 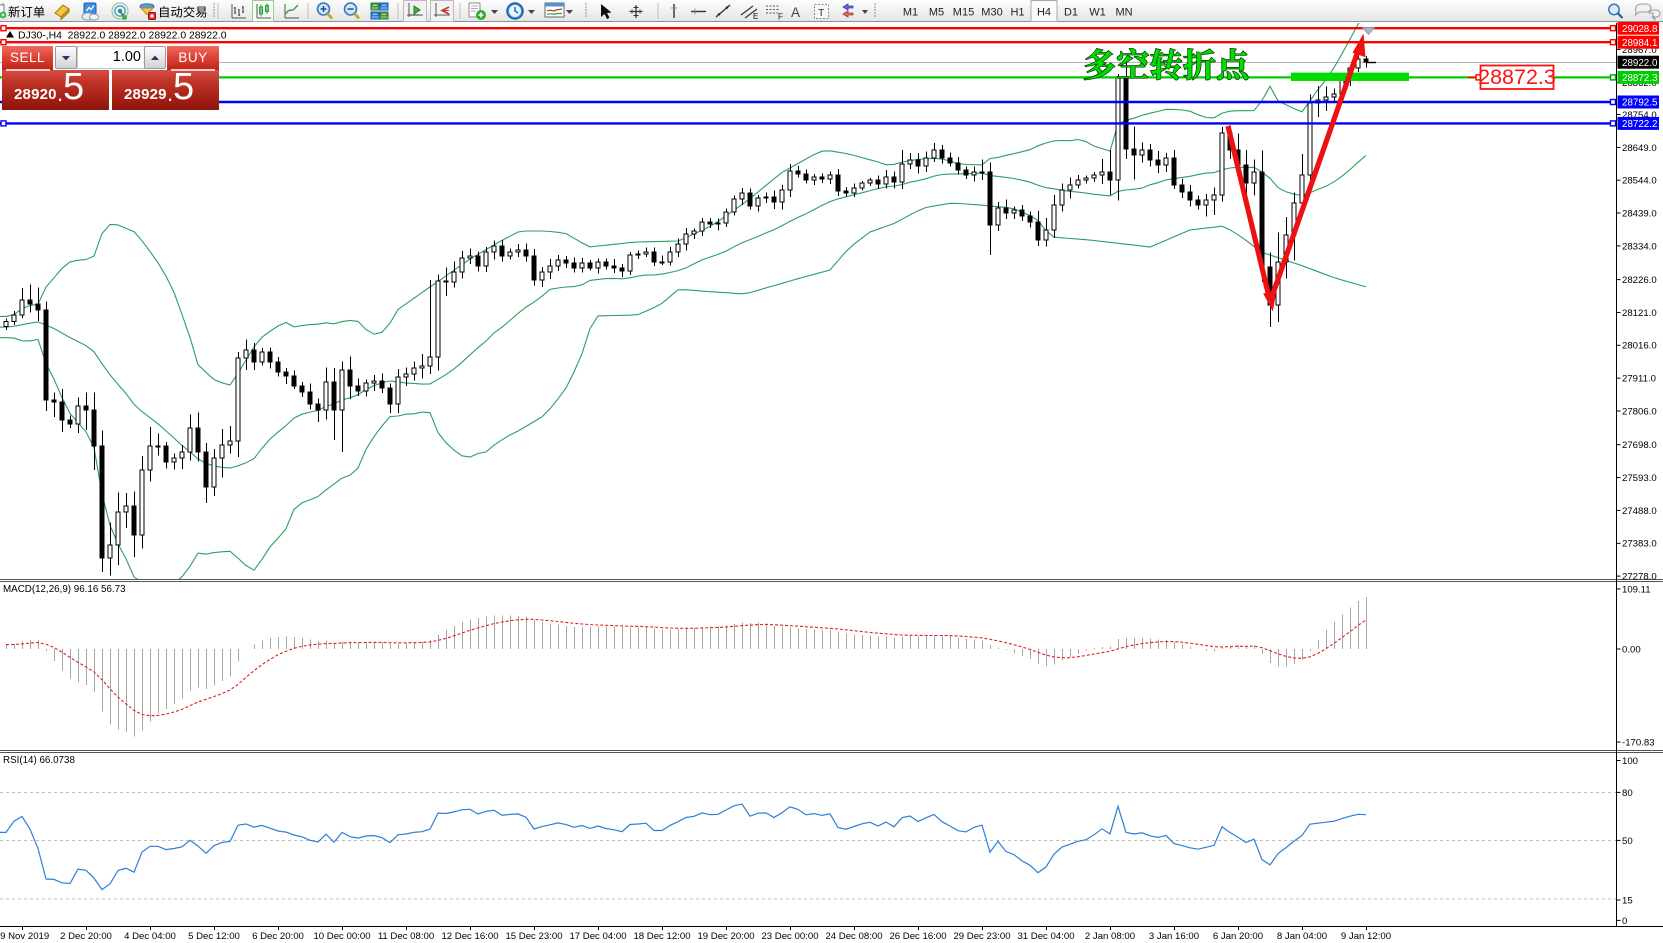 I want to click on svg-text: 2 Dec 20:00, so click(x=86, y=936).